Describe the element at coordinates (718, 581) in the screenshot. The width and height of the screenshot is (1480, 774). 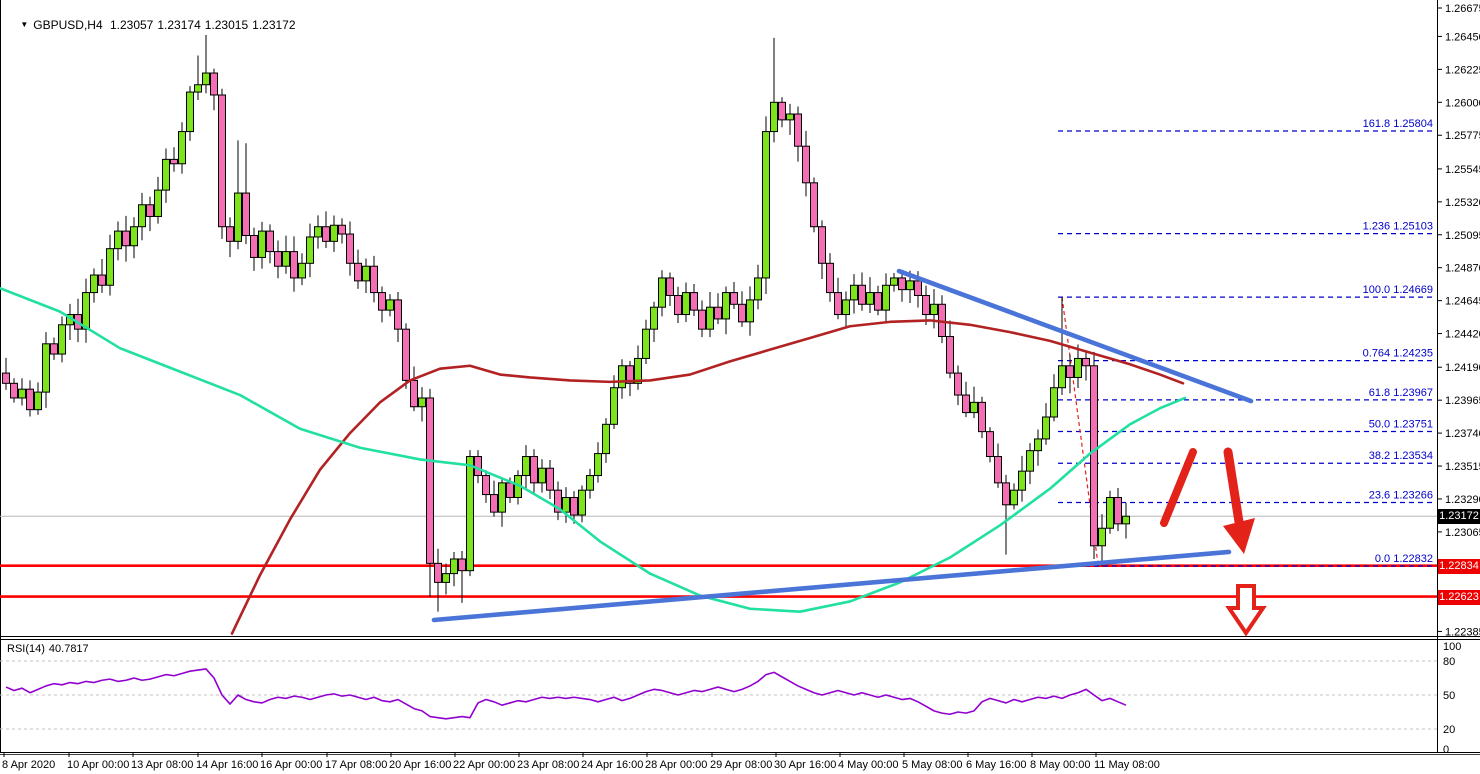
I see `support-hlines` at that location.